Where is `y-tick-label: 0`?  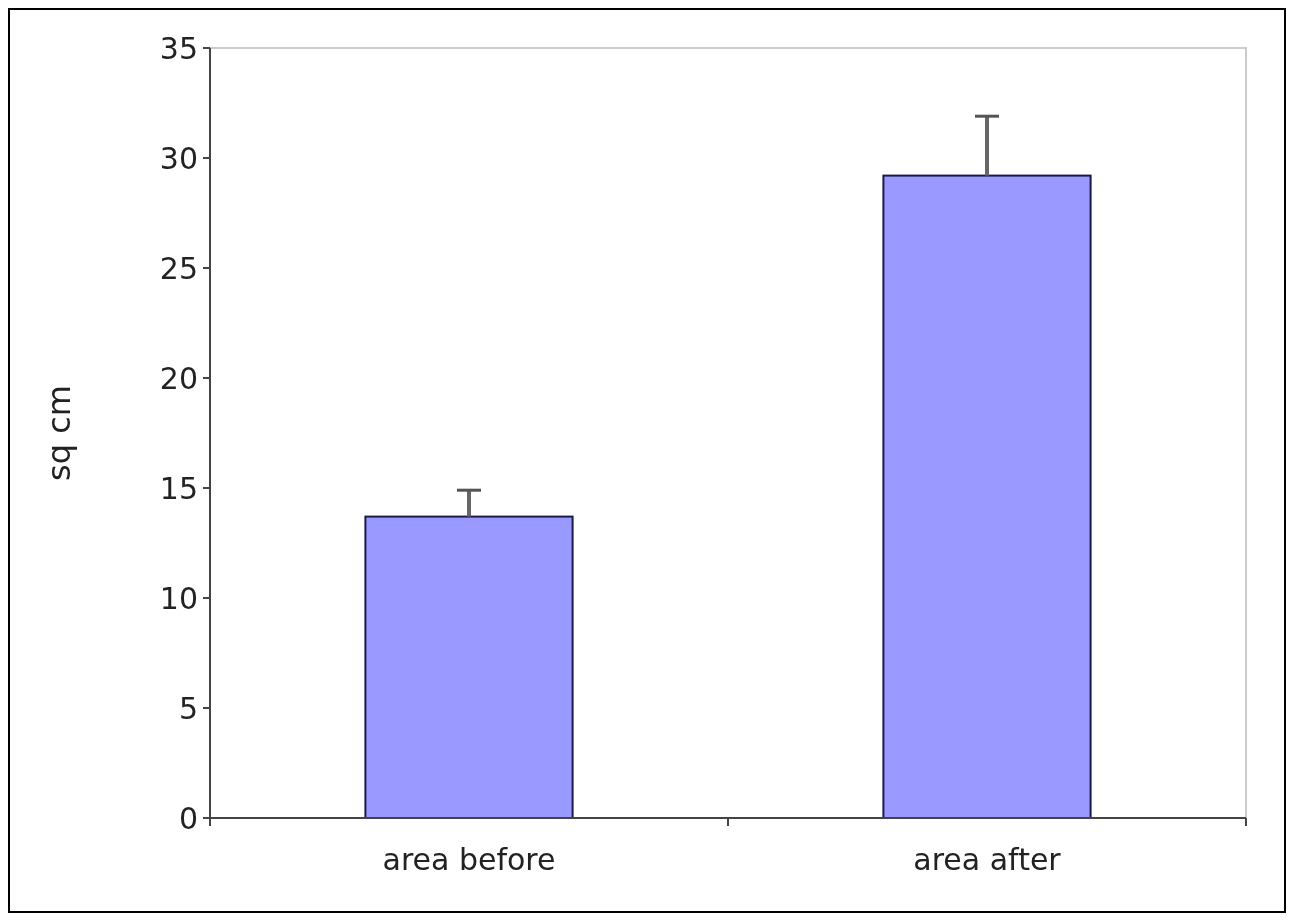 y-tick-label: 0 is located at coordinates (188, 818).